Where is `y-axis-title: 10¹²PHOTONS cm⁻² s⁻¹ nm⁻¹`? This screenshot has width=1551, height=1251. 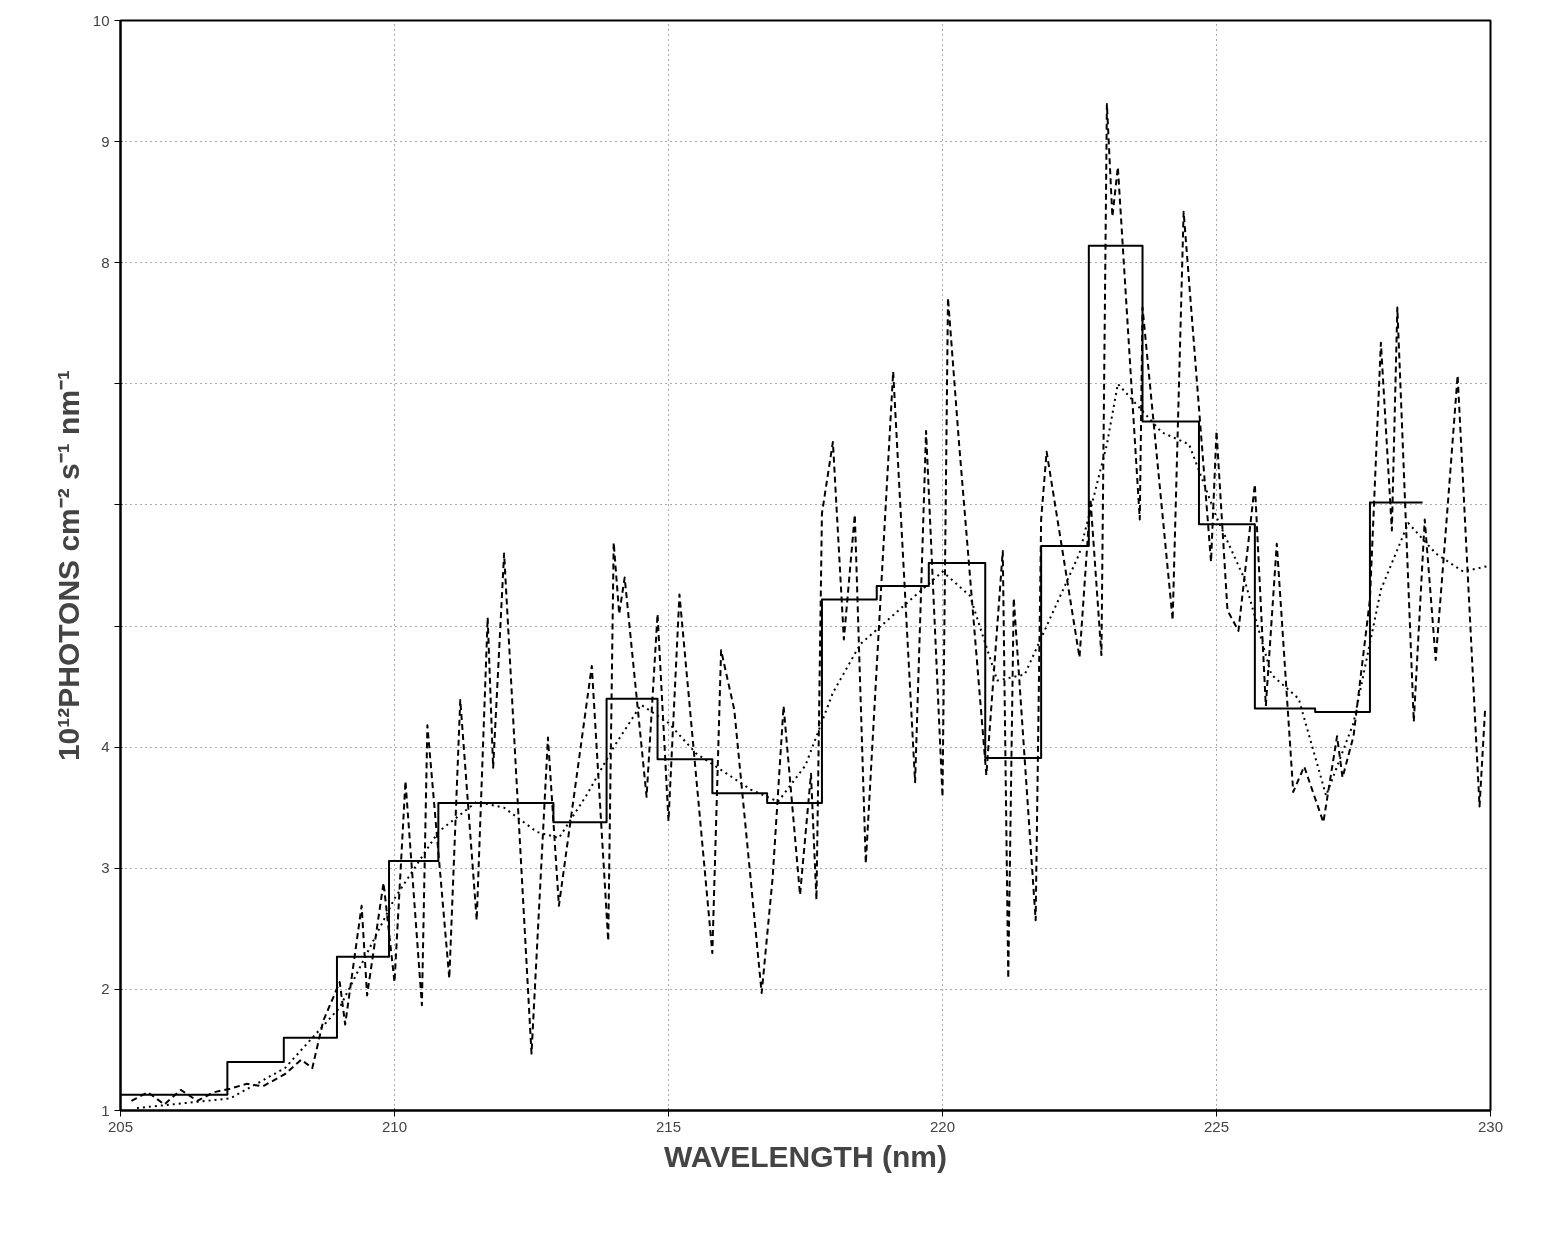
y-axis-title: 10¹²PHOTONS cm⁻² s⁻¹ nm⁻¹ is located at coordinates (68, 565).